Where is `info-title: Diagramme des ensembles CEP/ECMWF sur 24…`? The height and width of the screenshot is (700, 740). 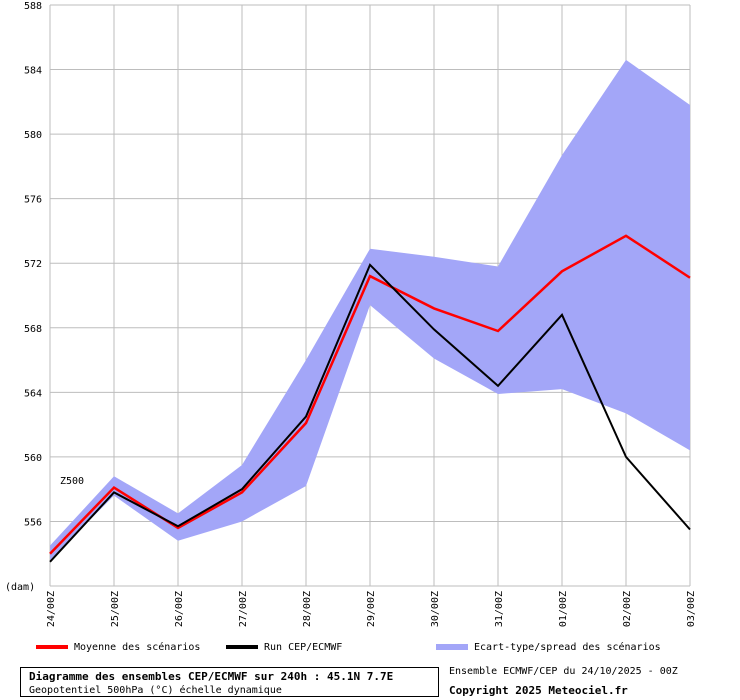
info-title: Diagramme des ensembles CEP/ECMWF sur 24… is located at coordinates (211, 676).